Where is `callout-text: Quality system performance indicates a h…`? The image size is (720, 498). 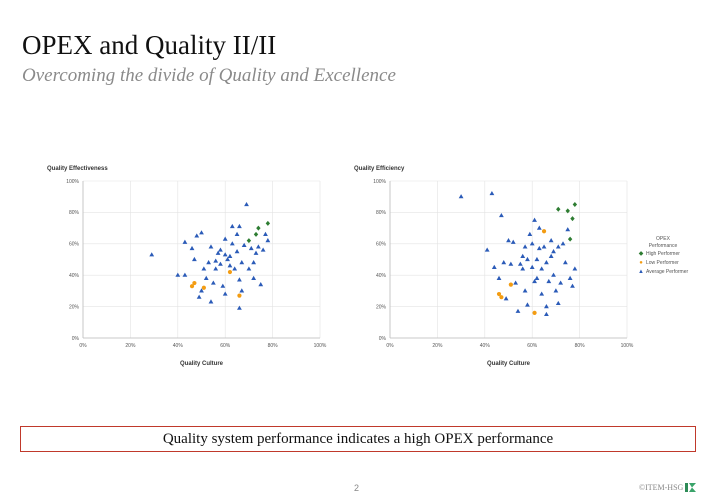
callout-text: Quality system performance indicates a h… is located at coordinates (358, 438).